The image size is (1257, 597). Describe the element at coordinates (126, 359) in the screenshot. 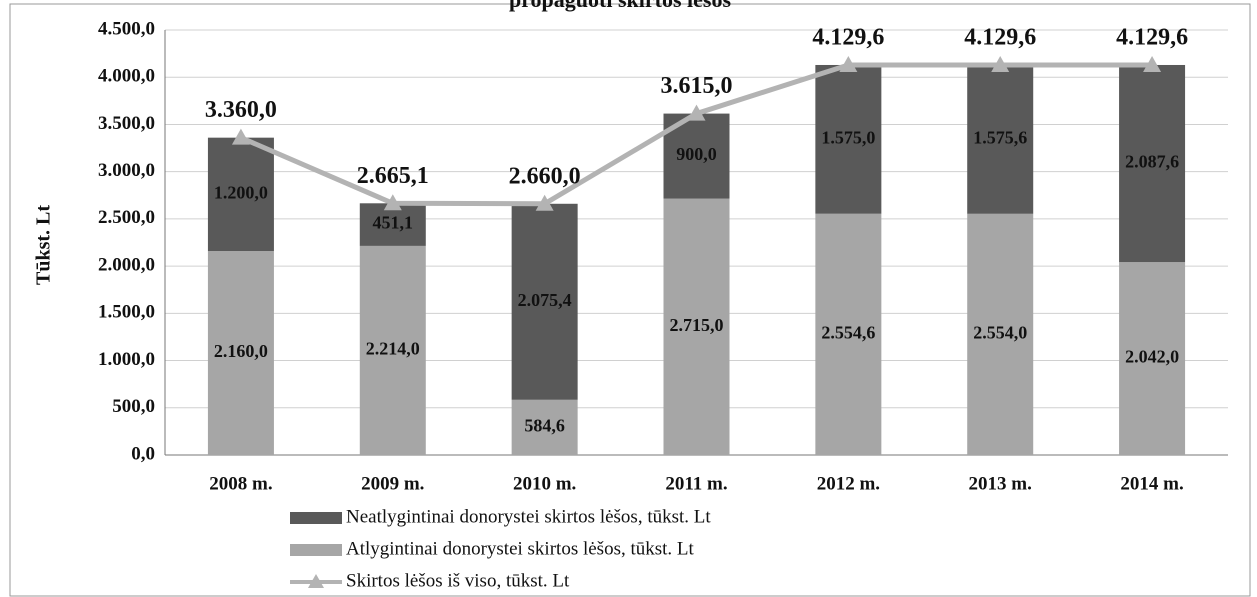

I see `y-tick-label: 1.000,0` at that location.